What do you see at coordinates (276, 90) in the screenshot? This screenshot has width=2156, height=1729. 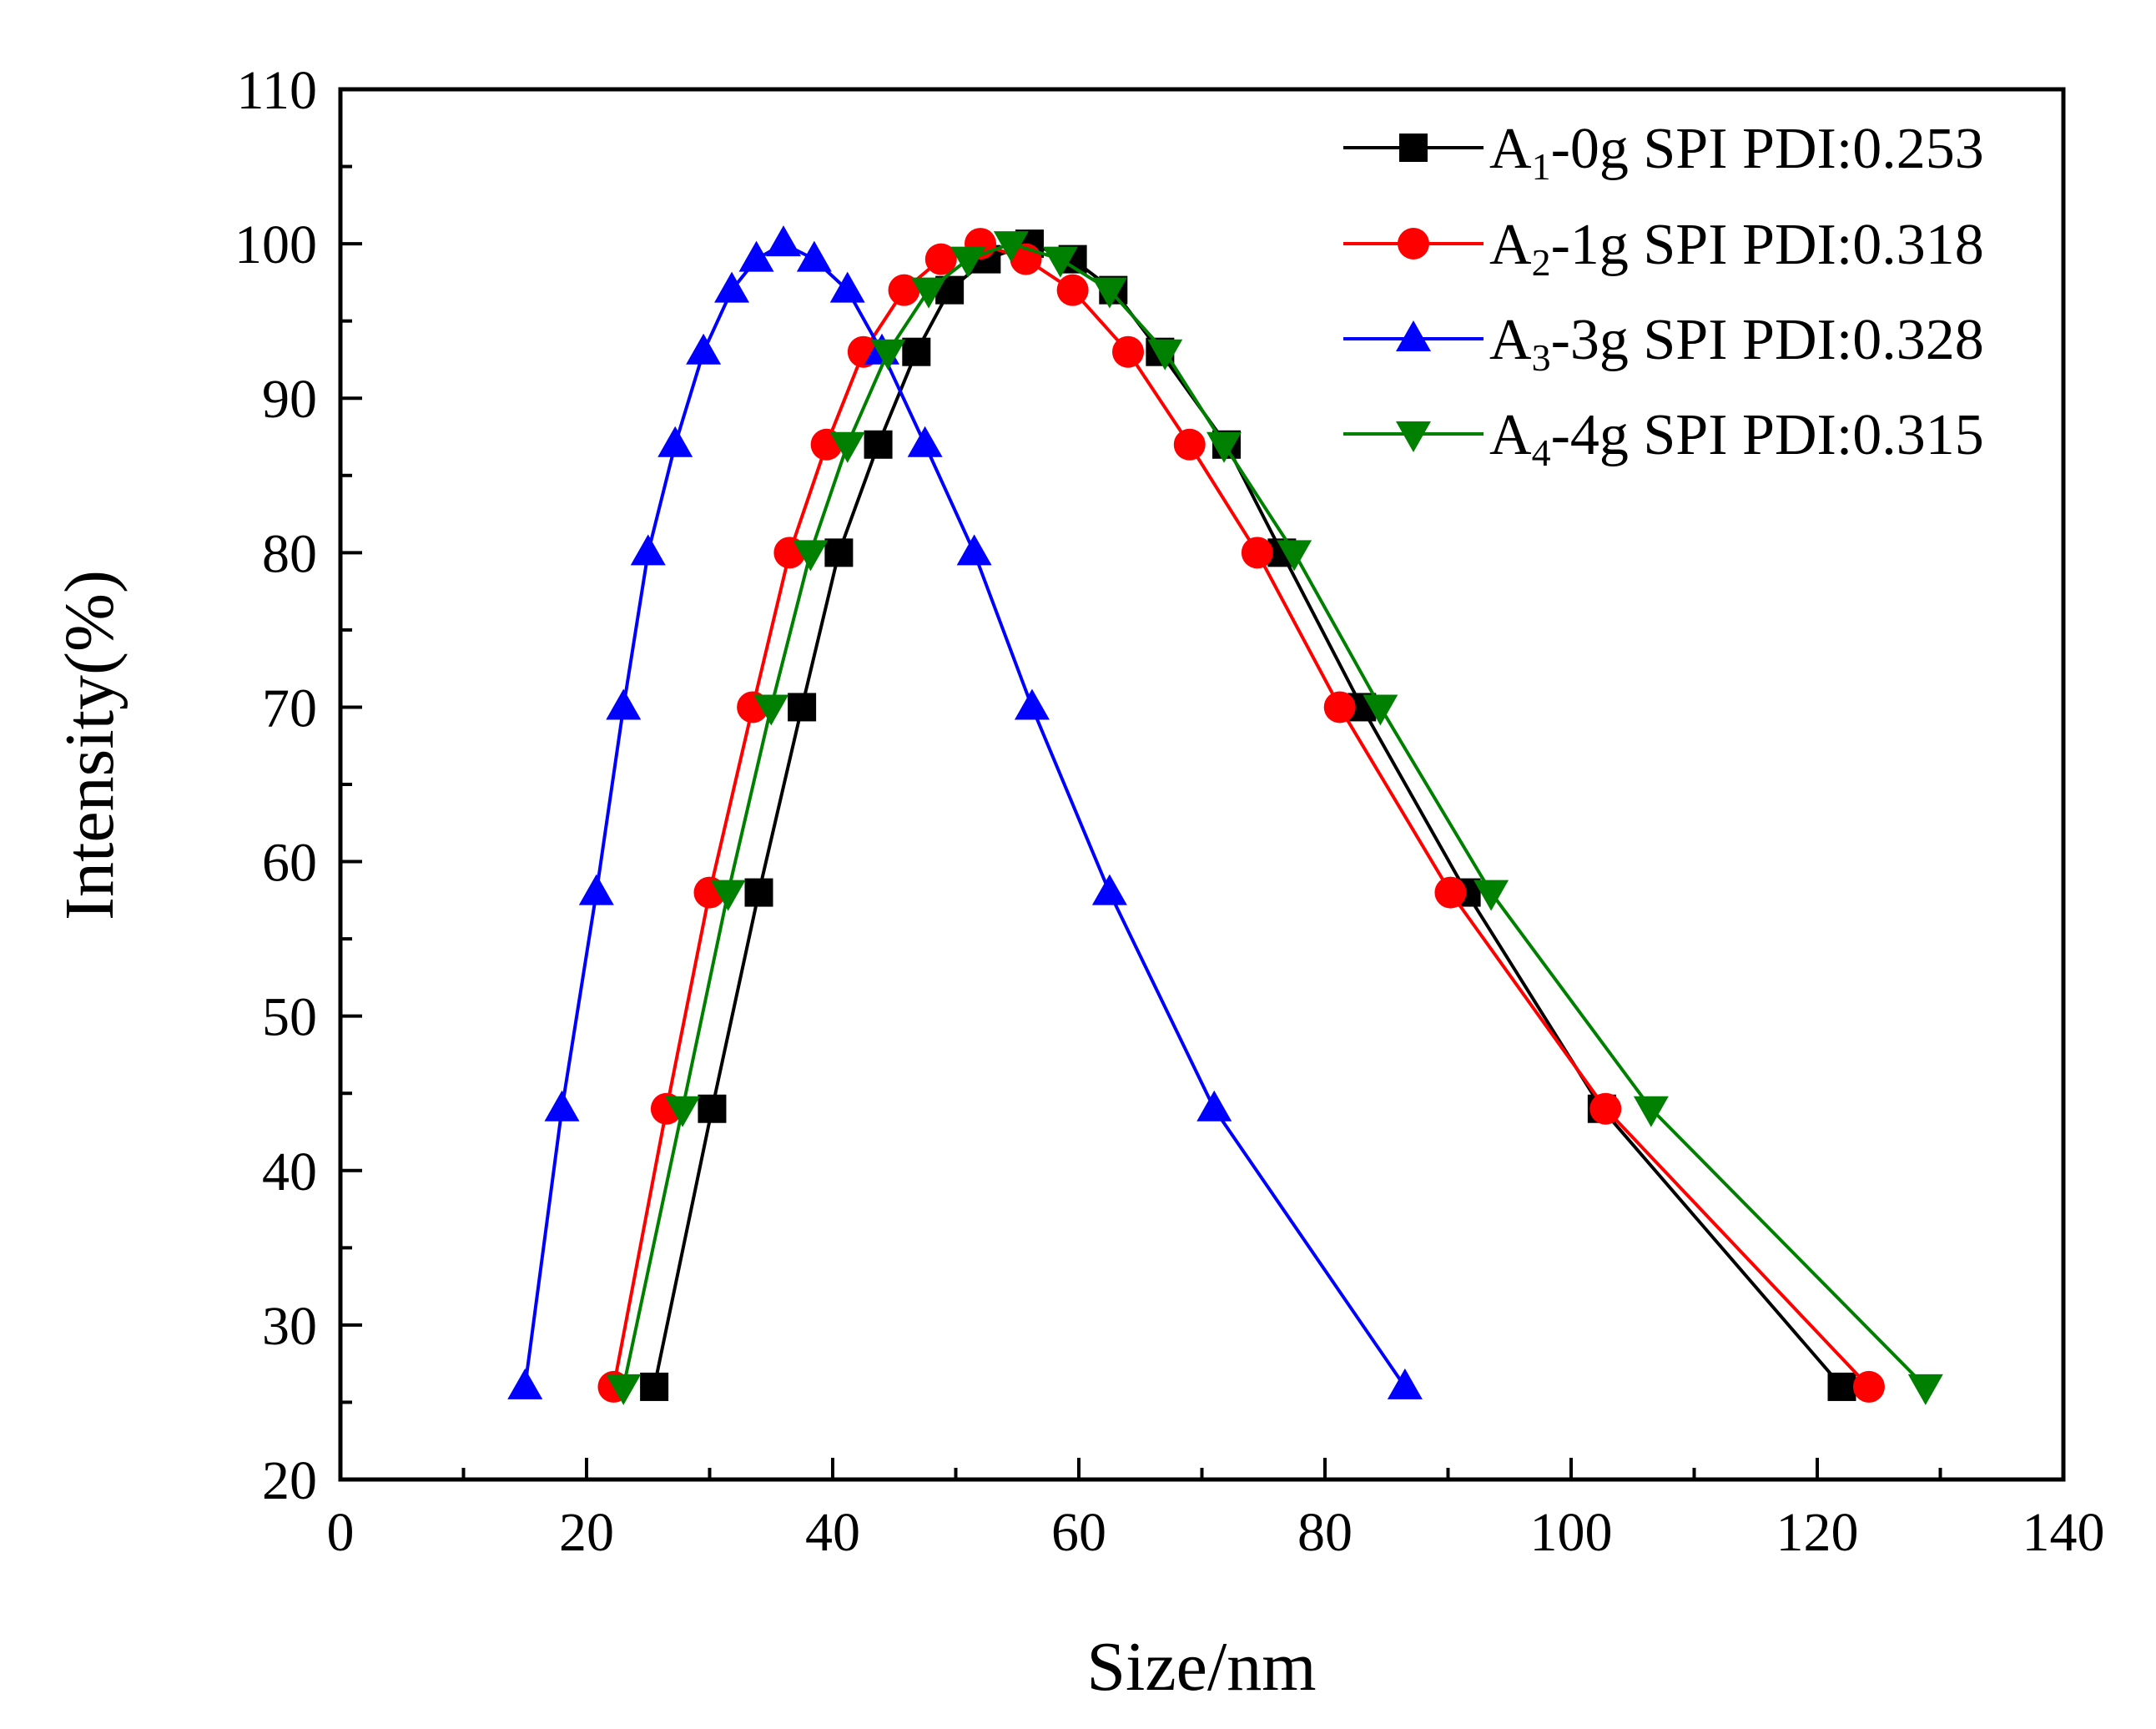 I see `y-tick-label: 110` at bounding box center [276, 90].